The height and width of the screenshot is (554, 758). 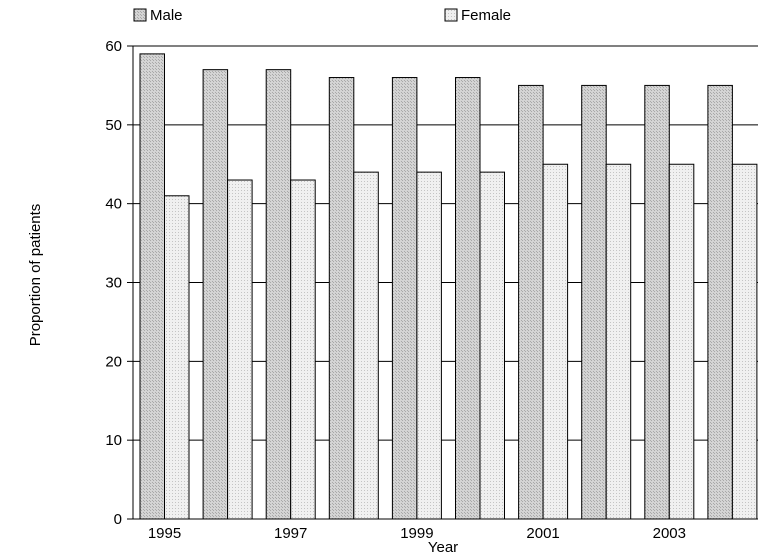 I want to click on bar-female-1997, so click(x=303, y=349).